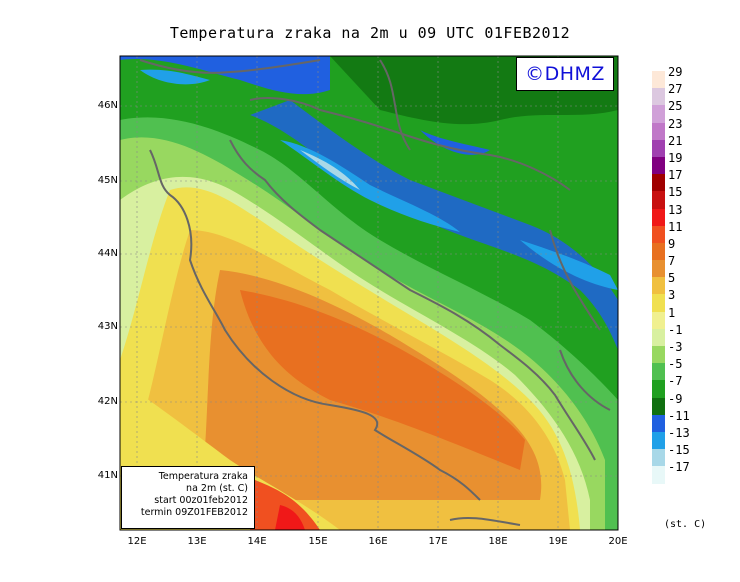 Image resolution: width=740 pixels, height=582 pixels. What do you see at coordinates (498, 541) in the screenshot?
I see `lon-label: 18E` at bounding box center [498, 541].